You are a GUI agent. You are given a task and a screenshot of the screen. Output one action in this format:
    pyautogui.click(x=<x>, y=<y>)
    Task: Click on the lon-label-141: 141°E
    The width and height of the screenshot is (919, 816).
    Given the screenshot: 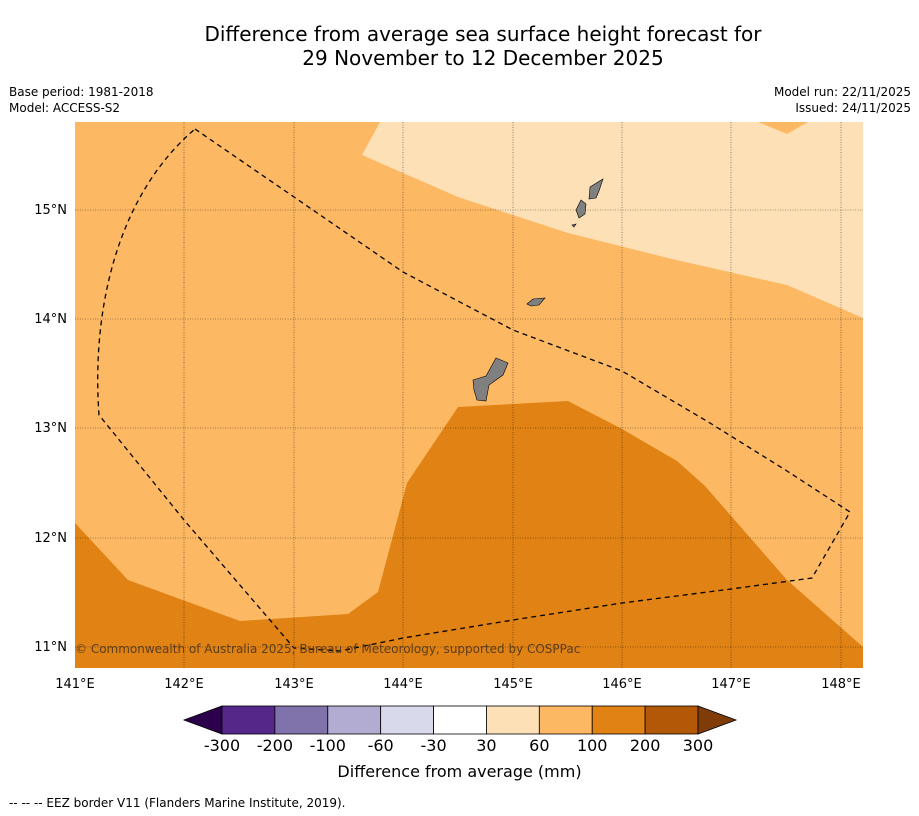 What is the action you would take?
    pyautogui.click(x=75, y=684)
    